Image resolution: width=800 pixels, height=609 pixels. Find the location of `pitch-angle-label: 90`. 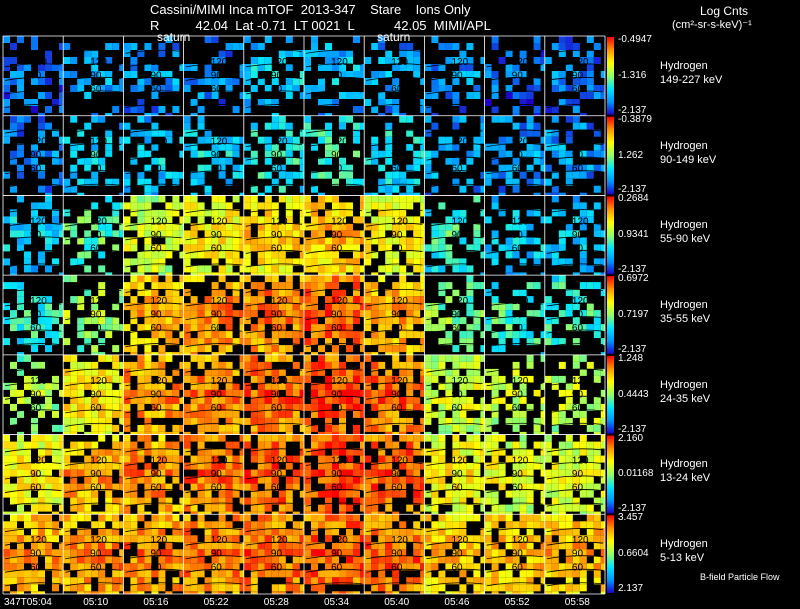

pitch-angle-label: 90 is located at coordinates (277, 315).